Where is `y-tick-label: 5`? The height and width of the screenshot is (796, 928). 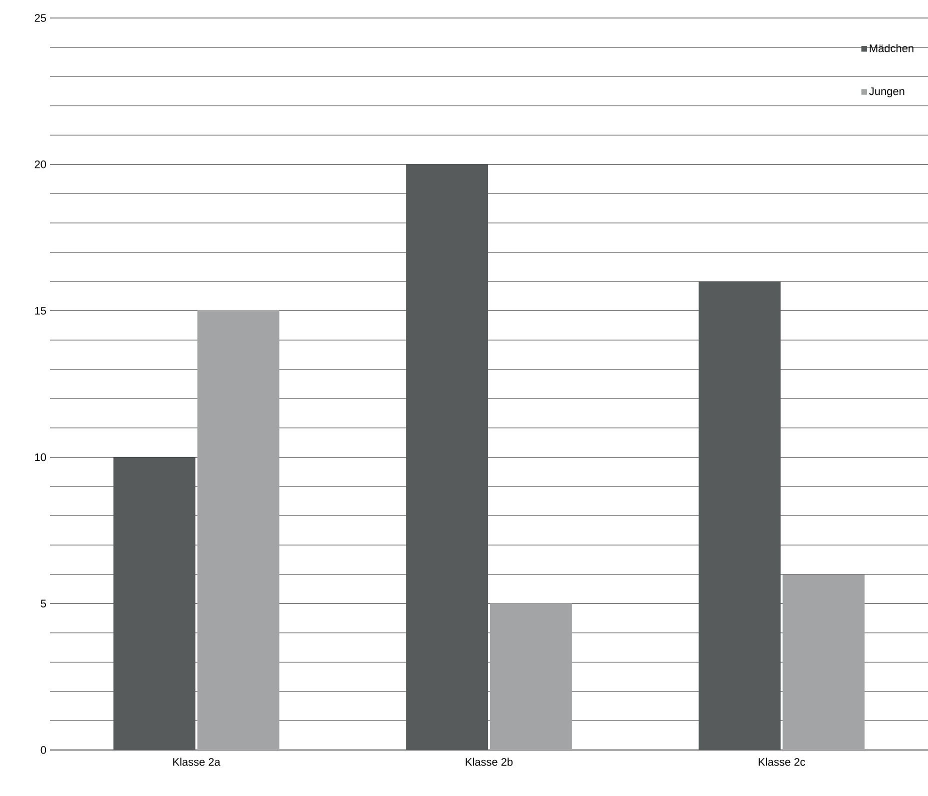 y-tick-label: 5 is located at coordinates (43, 604).